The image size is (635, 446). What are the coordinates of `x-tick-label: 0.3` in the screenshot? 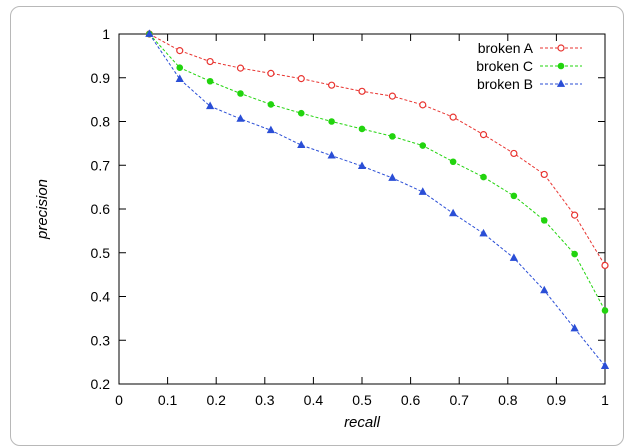 It's located at (265, 400).